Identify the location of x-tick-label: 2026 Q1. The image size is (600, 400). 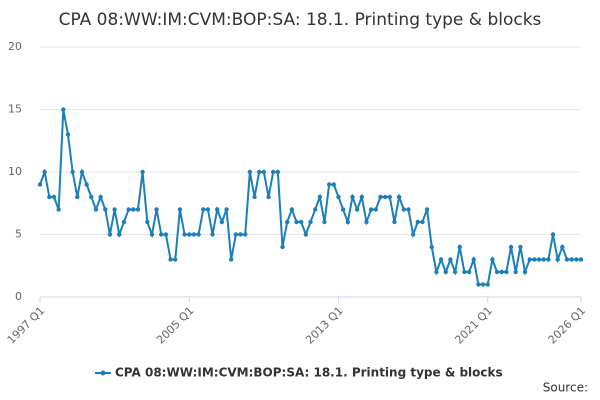
(567, 325).